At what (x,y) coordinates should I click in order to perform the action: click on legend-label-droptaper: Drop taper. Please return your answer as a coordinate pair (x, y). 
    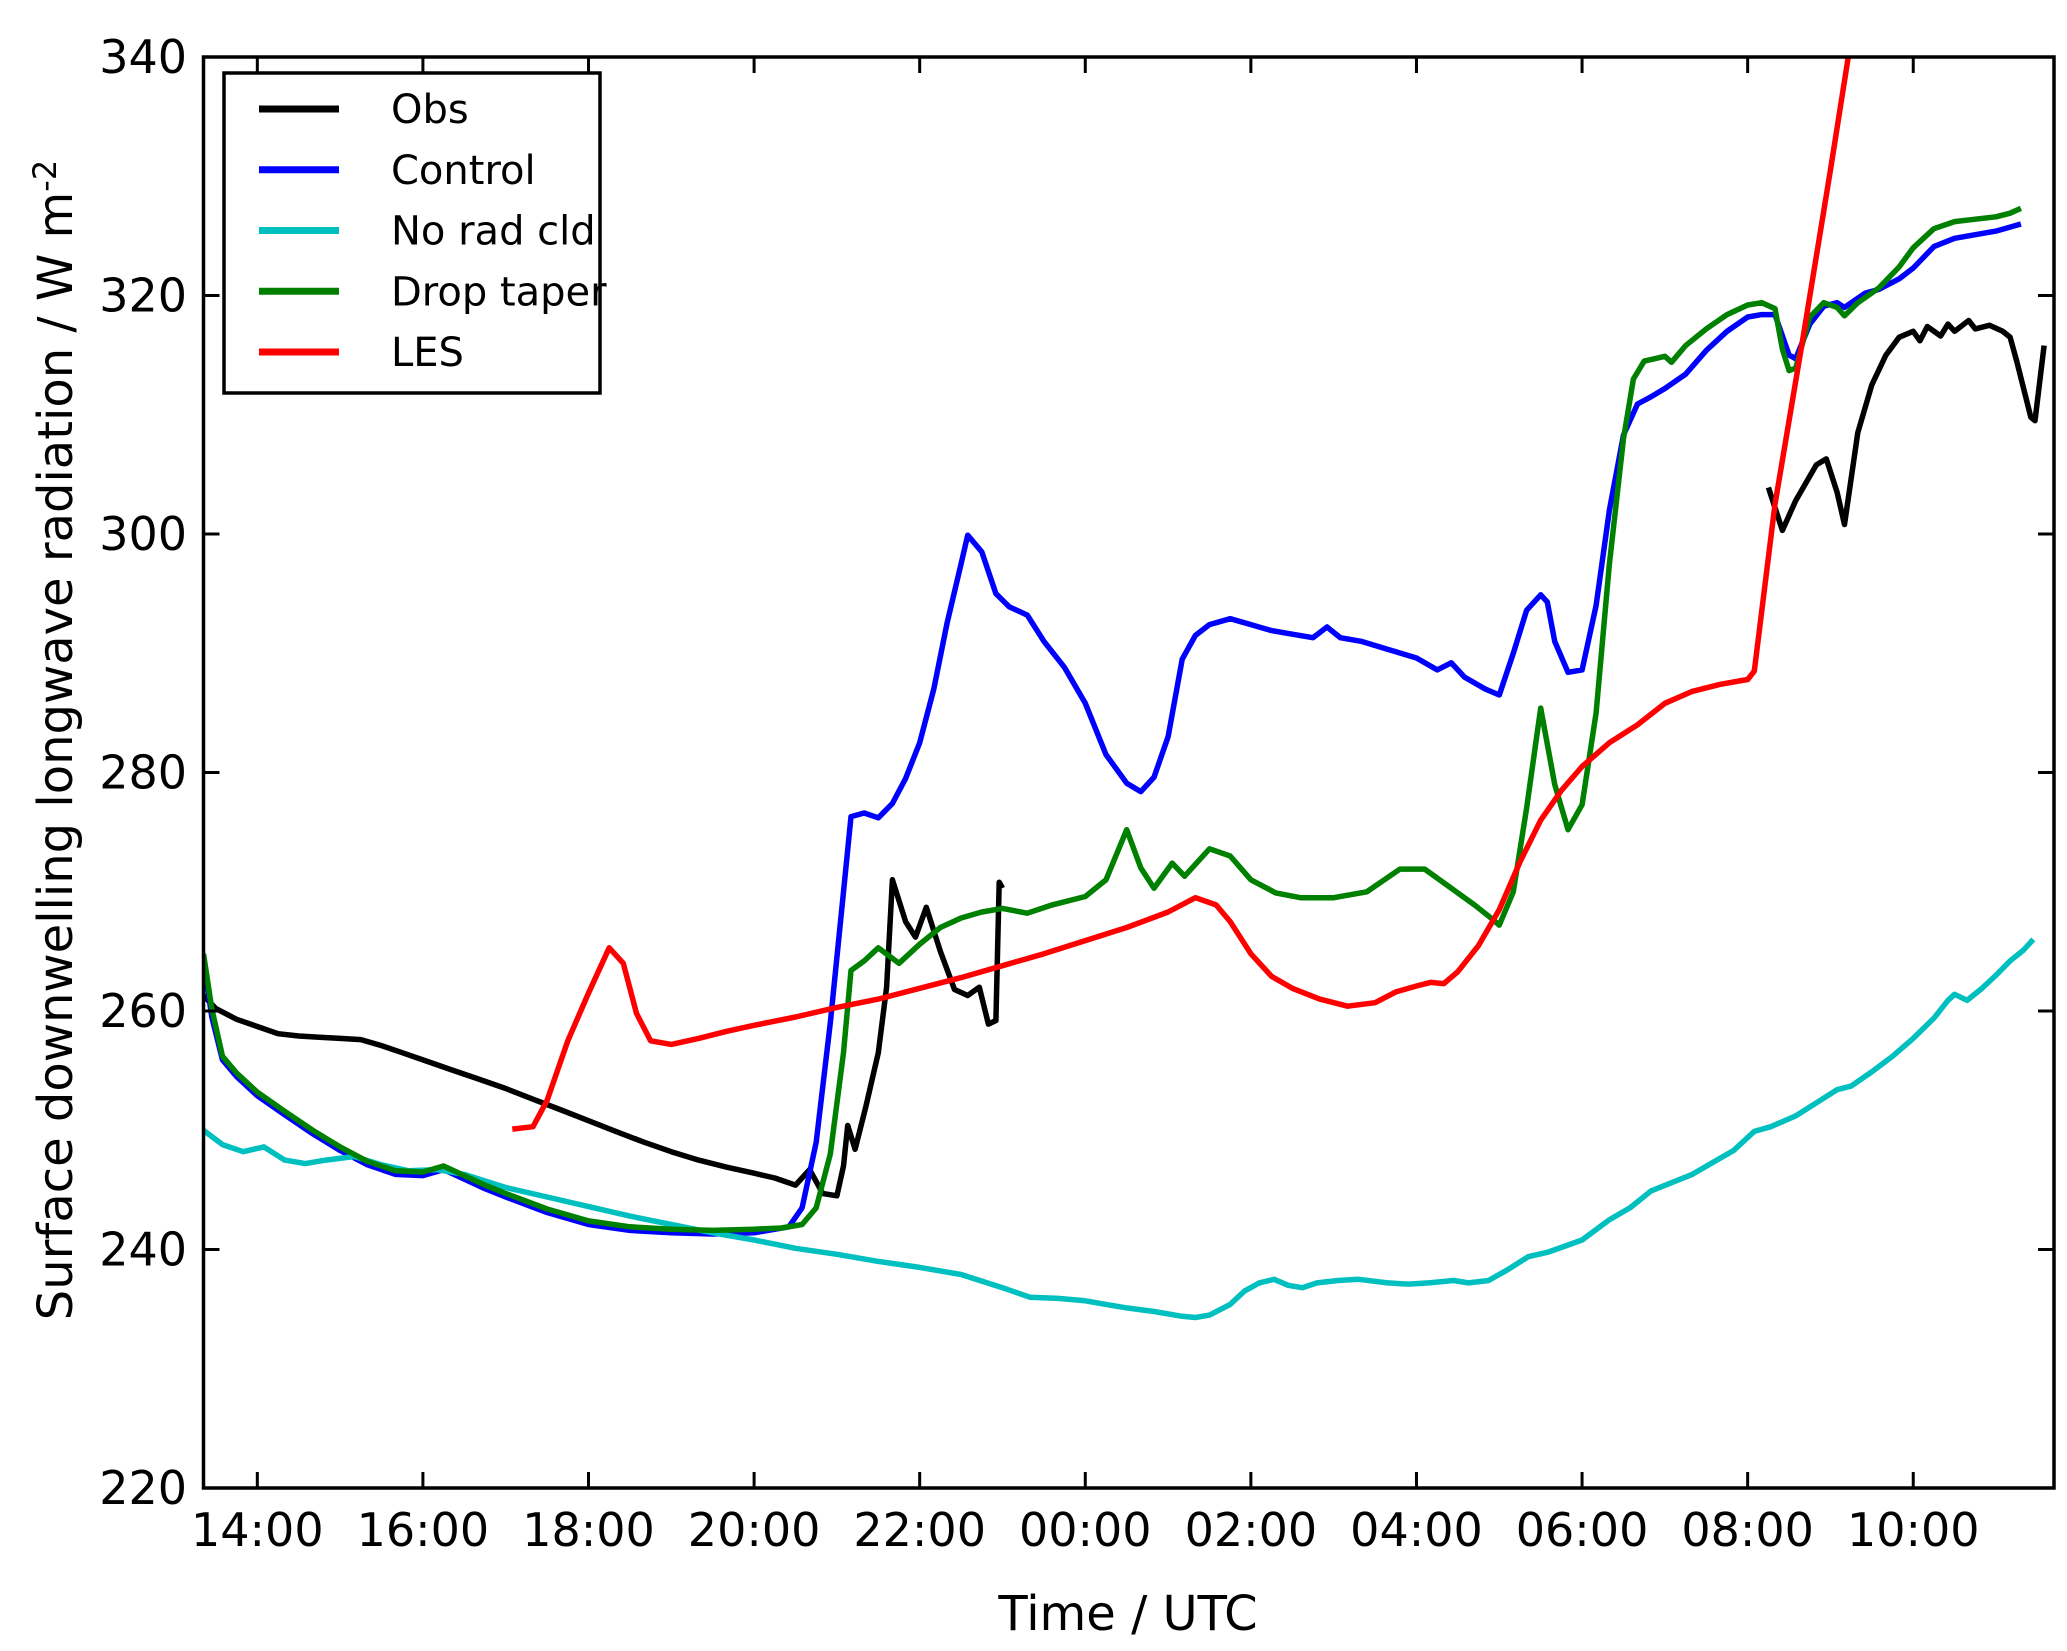
    Looking at the image, I should click on (499, 292).